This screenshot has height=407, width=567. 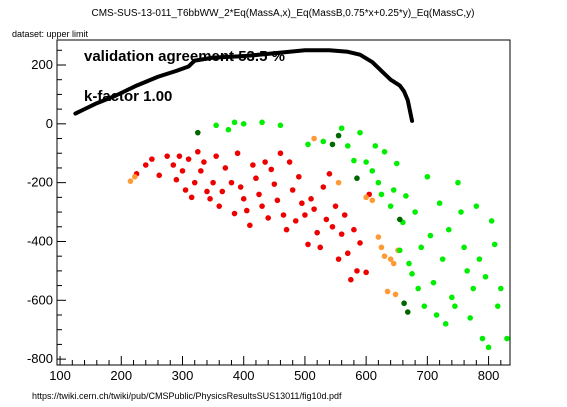 I want to click on x-tick-label: 300, so click(x=183, y=375).